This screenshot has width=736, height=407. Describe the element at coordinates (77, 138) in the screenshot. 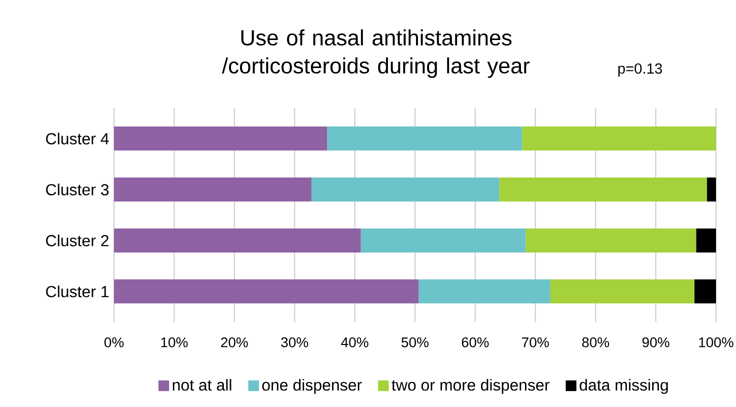

I see `y-tick-label: Cluster 4` at that location.